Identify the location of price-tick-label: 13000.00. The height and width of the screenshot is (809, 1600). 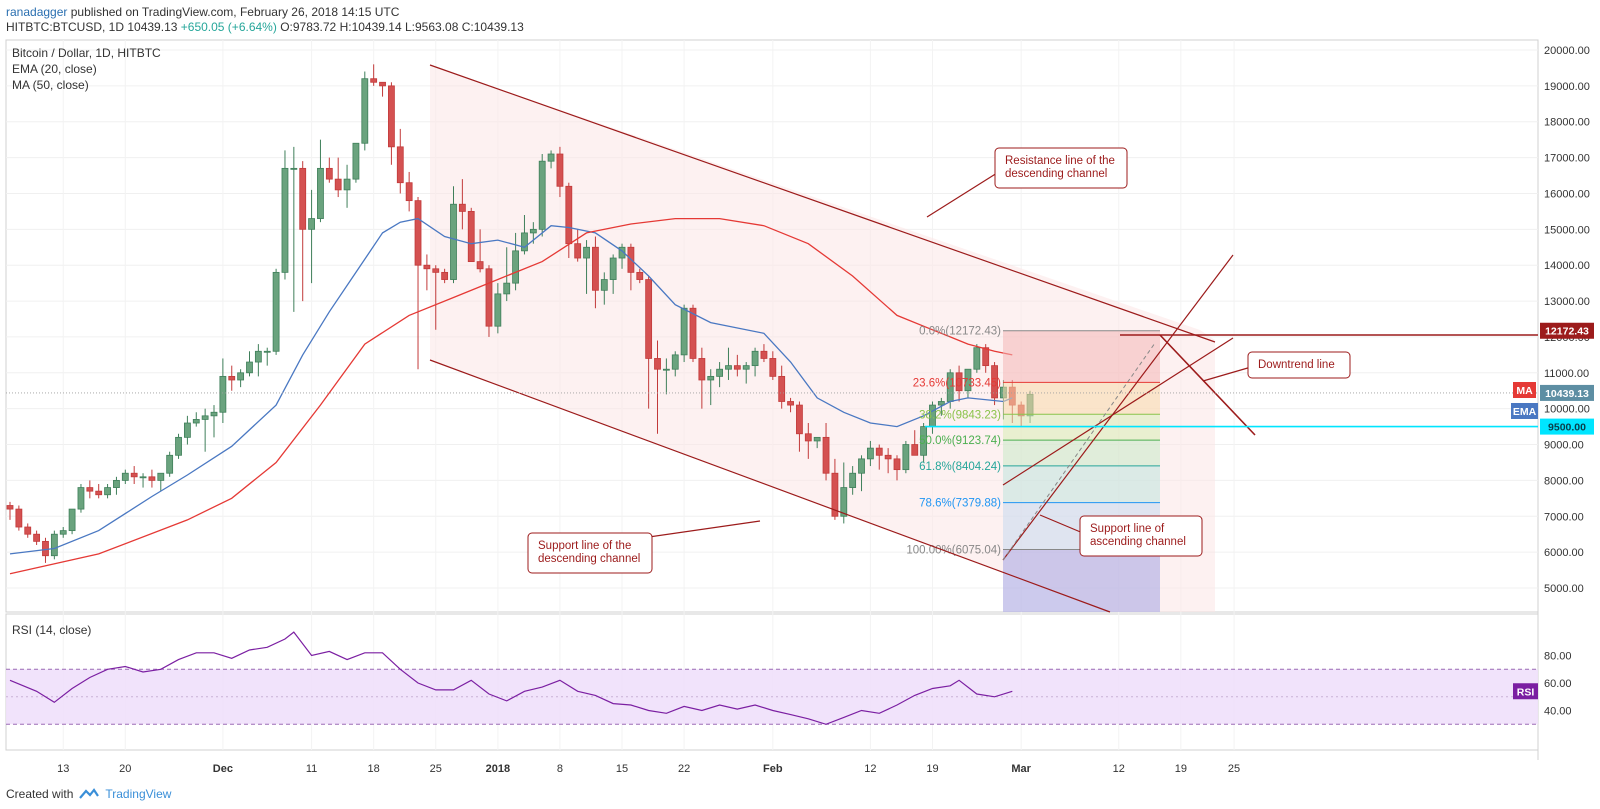
(1567, 302).